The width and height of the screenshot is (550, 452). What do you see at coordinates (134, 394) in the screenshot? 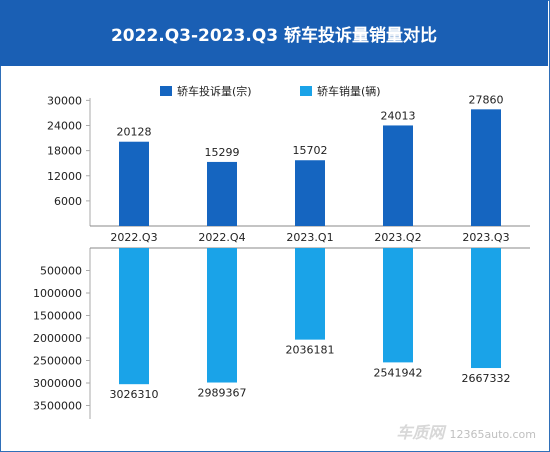
I see `sales-value-label: 3026310` at bounding box center [134, 394].